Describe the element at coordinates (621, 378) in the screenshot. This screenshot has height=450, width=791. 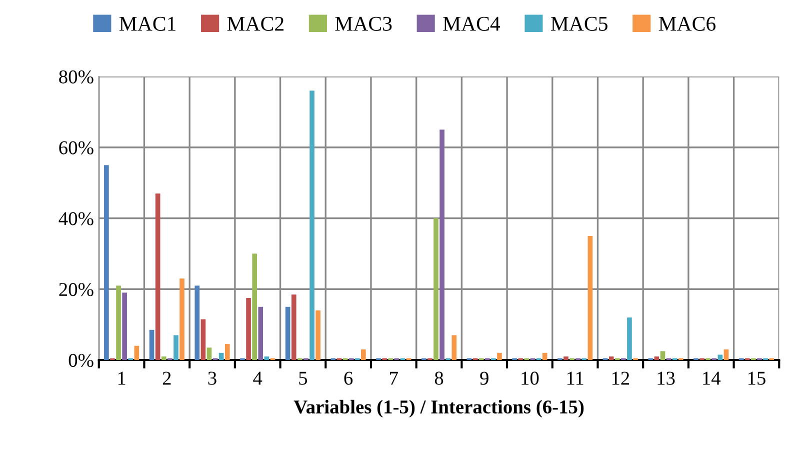
I see `x-tick-label: 12` at that location.